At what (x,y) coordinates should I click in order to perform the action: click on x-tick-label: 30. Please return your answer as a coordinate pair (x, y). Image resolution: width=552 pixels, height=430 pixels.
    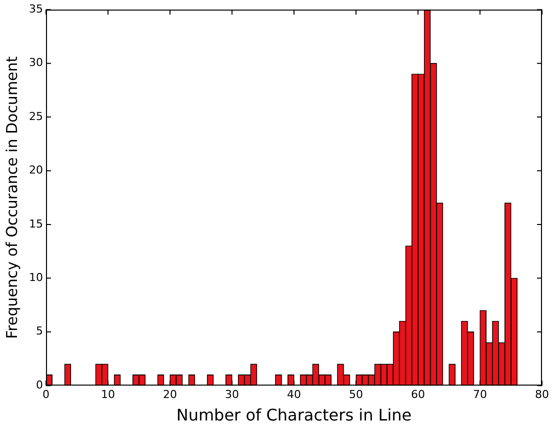
    Looking at the image, I should click on (232, 395).